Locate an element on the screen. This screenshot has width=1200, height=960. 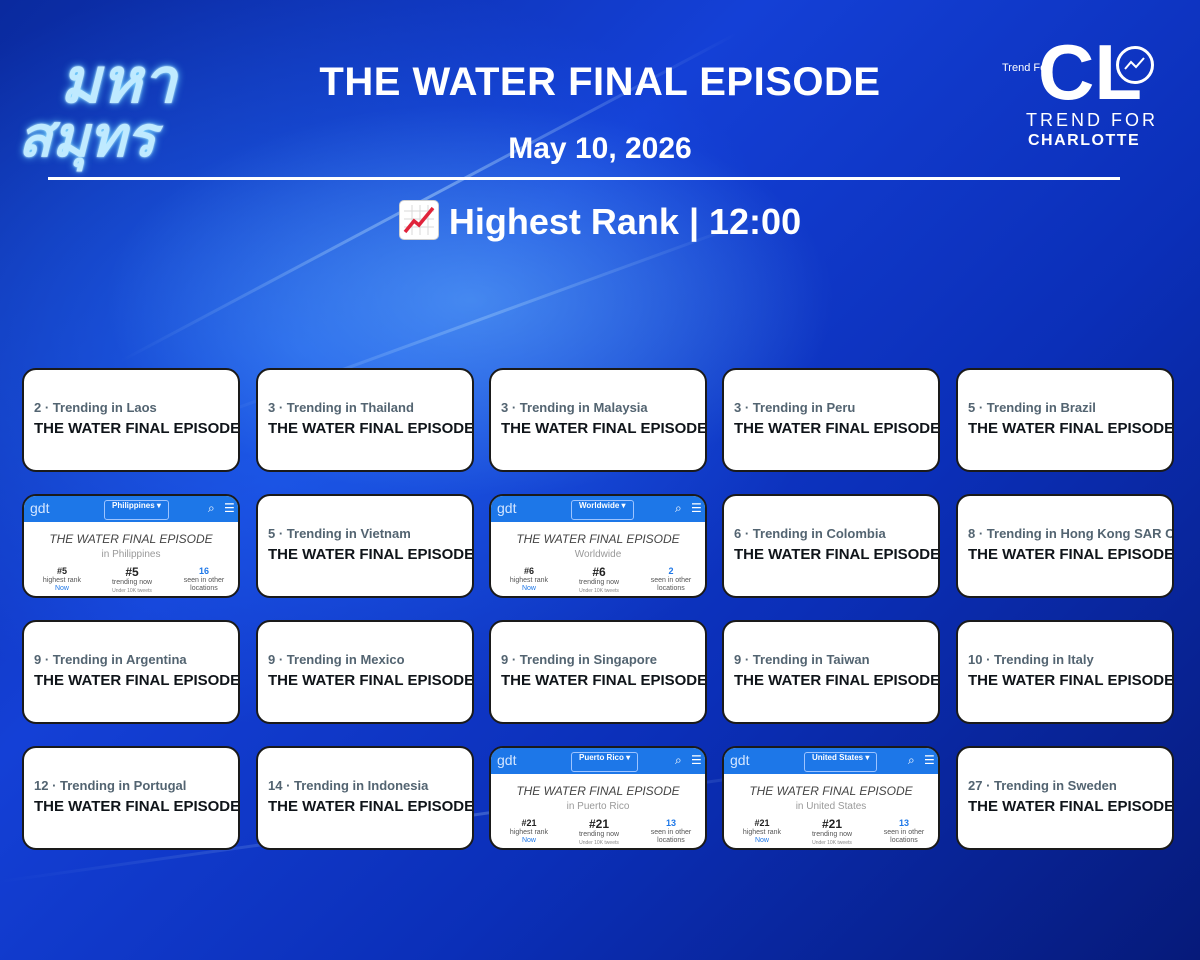
highest-rank-stat: #5 highest rank Now is located at coordinates (62, 579).